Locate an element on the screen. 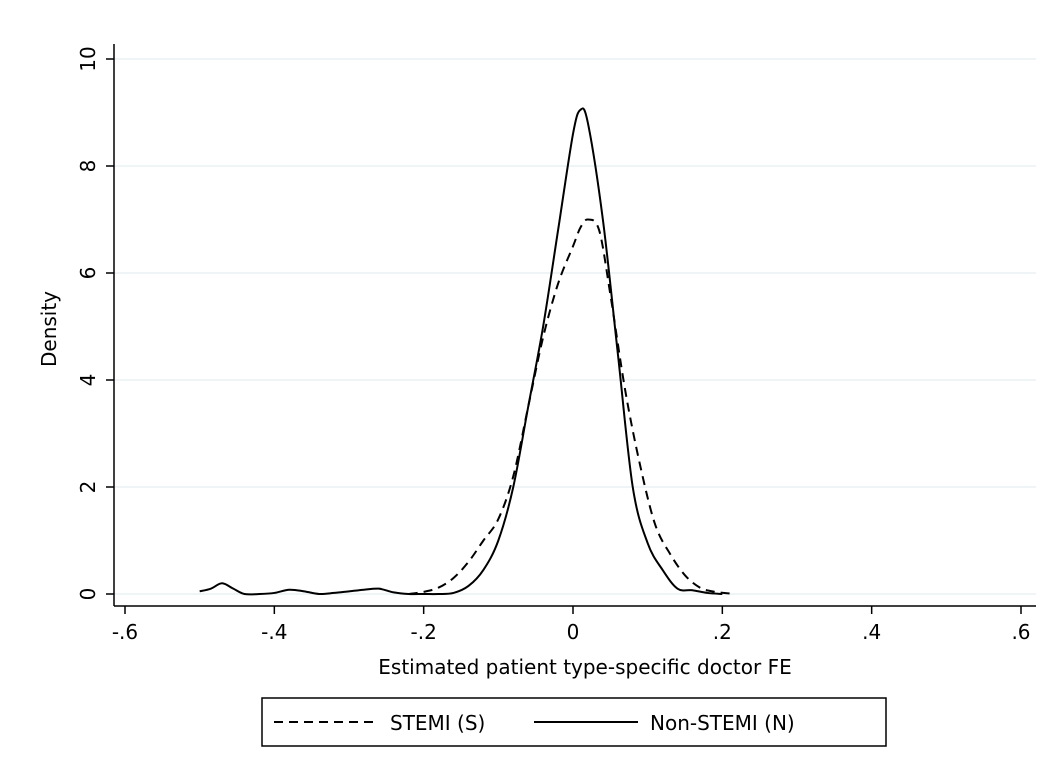  x-tick-label: .6 is located at coordinates (1020, 632).